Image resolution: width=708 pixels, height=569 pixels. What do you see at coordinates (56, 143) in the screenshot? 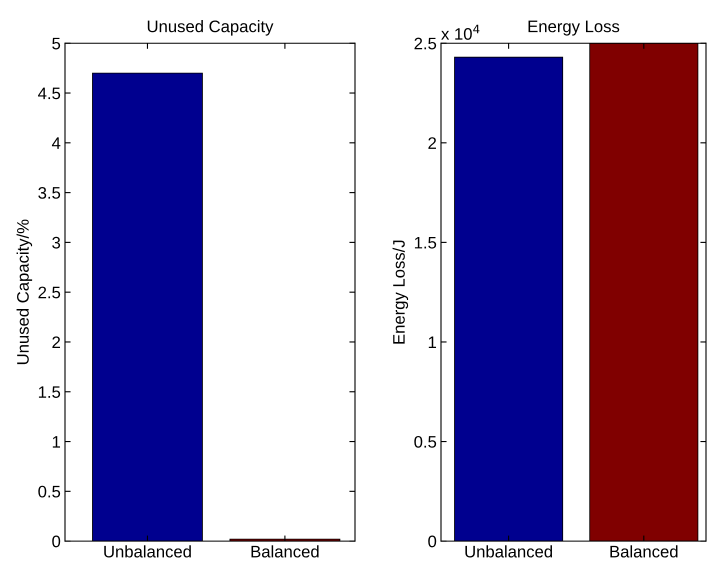
I see `y-tick-label: 4` at bounding box center [56, 143].